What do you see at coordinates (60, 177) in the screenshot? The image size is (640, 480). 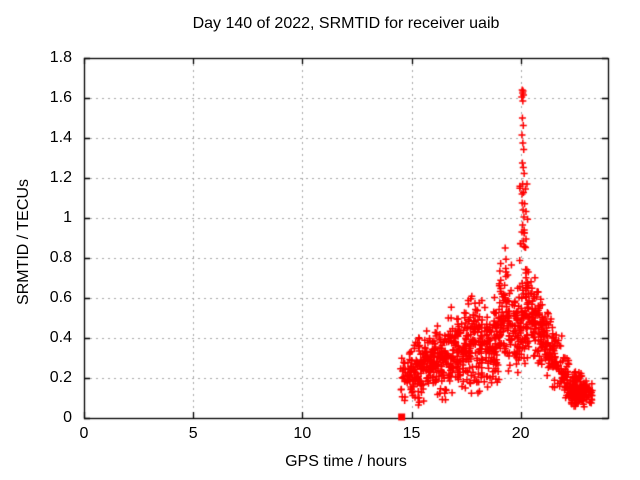 I see `y-tick-label: 1.2` at bounding box center [60, 177].